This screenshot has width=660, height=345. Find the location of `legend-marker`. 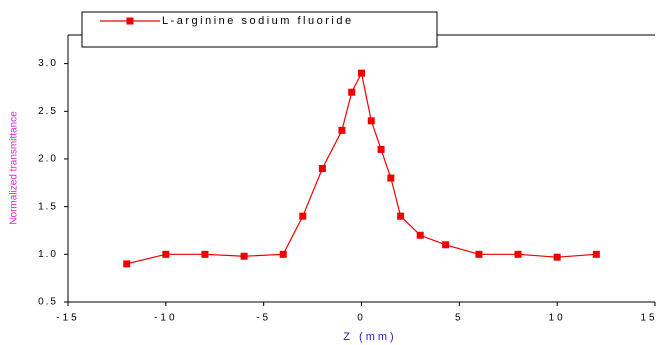

legend-marker is located at coordinates (130, 21).